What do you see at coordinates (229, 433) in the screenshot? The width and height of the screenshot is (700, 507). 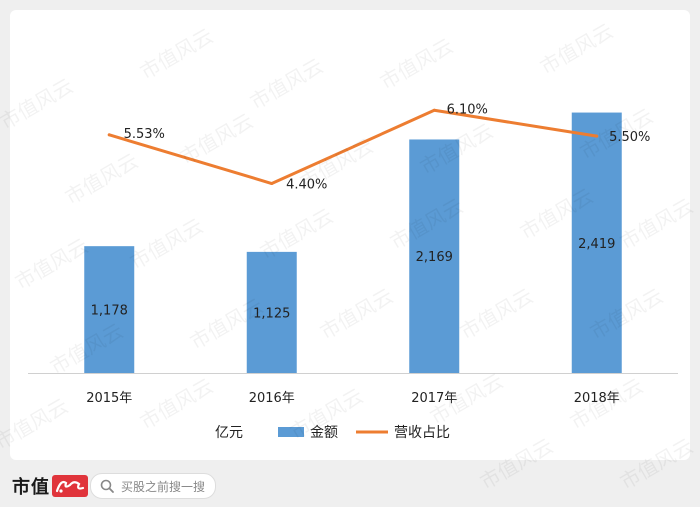 I see `unit-label: 亿元` at bounding box center [229, 433].